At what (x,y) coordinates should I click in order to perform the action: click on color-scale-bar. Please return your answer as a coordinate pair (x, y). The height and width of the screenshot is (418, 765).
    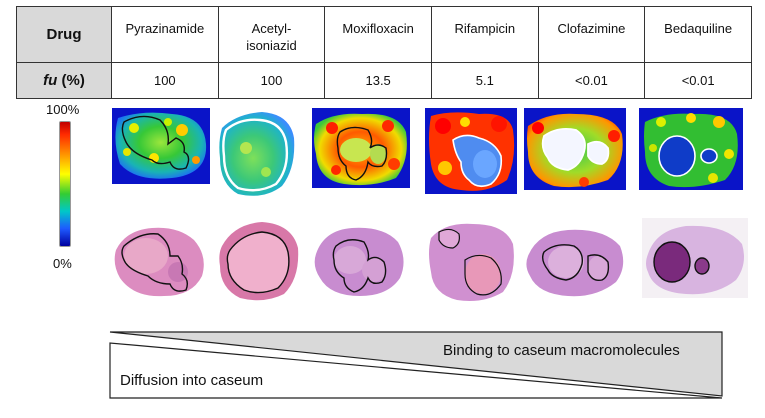
    Looking at the image, I should click on (65, 184).